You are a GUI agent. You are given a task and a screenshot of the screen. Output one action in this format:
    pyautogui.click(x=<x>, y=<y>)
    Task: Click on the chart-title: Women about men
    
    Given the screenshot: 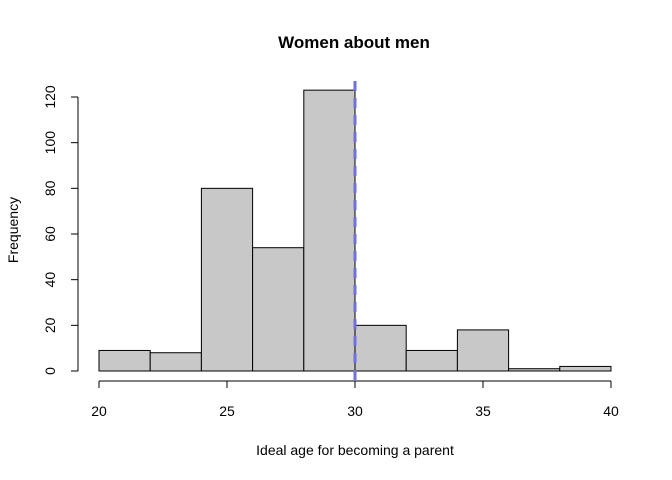 What is the action you would take?
    pyautogui.click(x=354, y=42)
    